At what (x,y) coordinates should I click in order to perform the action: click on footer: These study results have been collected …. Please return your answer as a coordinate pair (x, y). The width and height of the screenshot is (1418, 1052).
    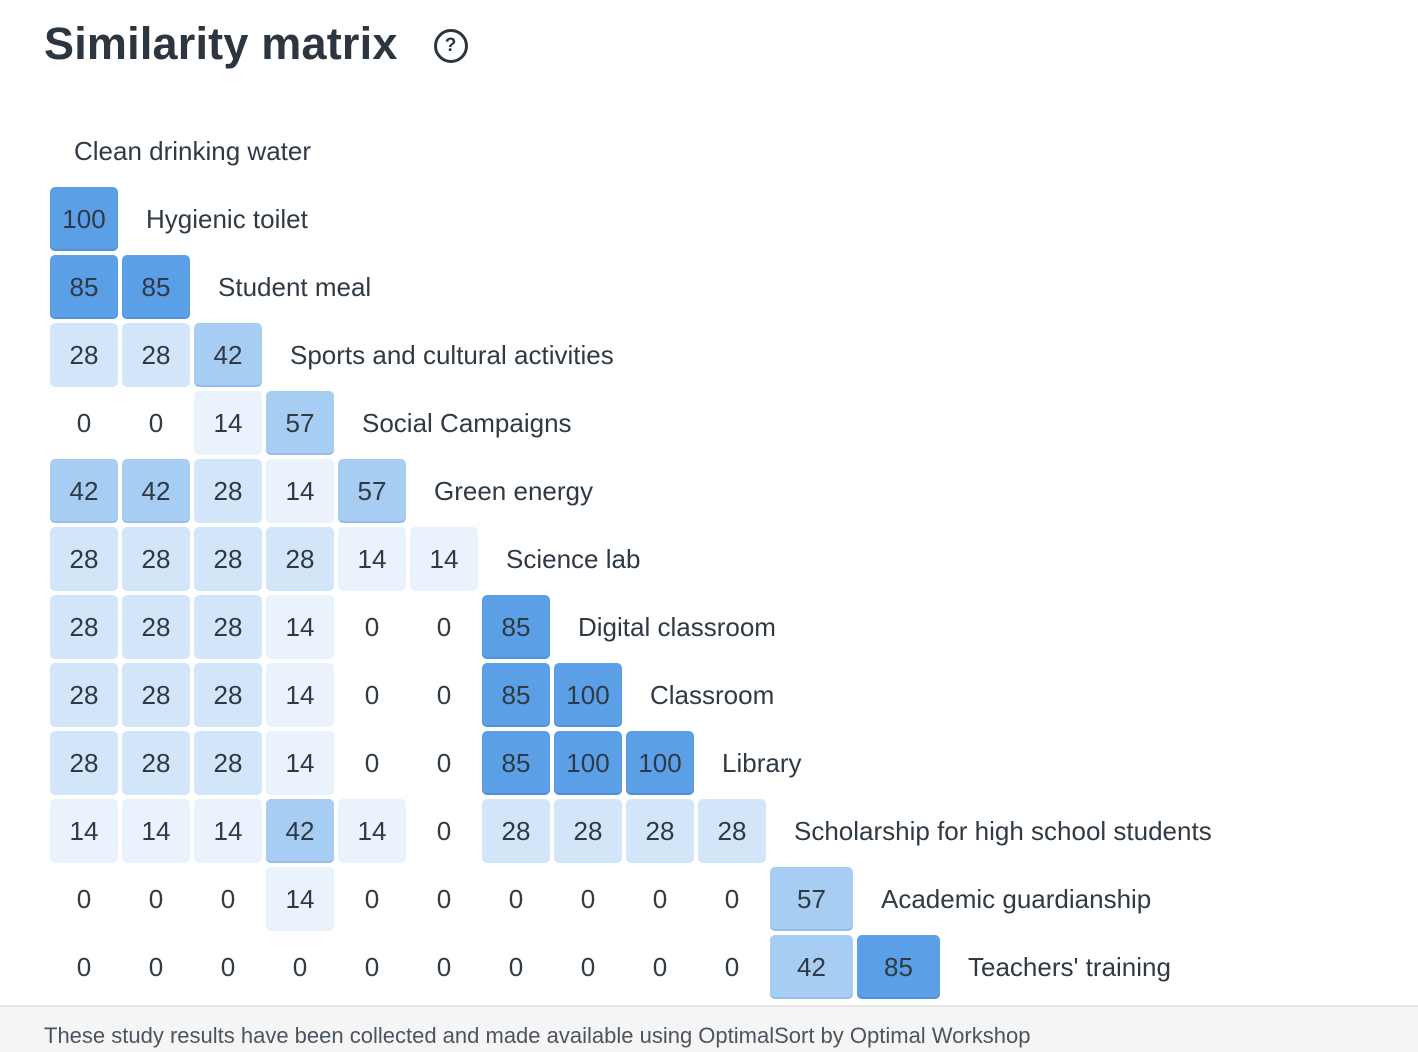
    Looking at the image, I should click on (709, 1028).